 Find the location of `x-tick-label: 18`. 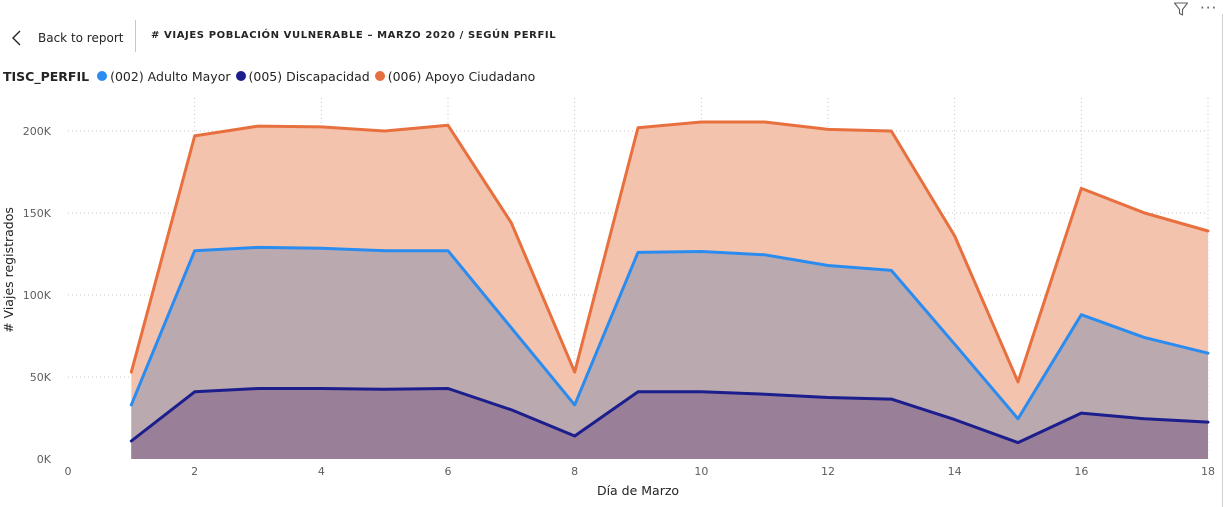

x-tick-label: 18 is located at coordinates (1208, 471).